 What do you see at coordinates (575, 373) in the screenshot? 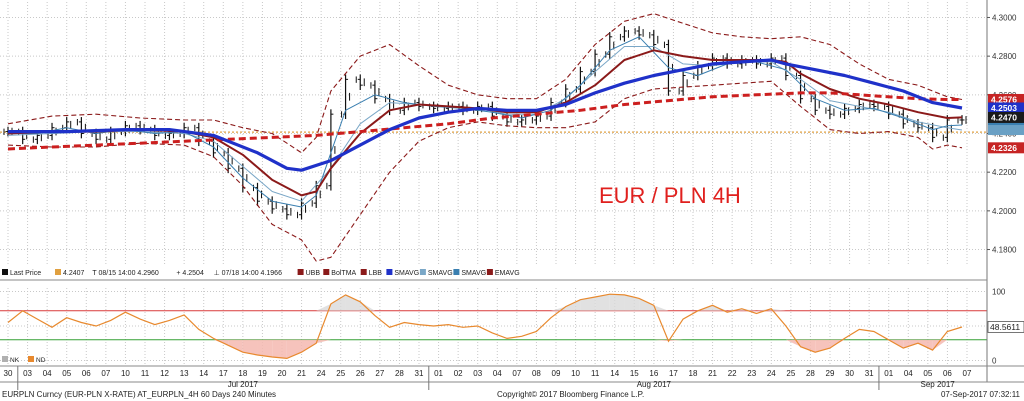
I see `x-tick-label: 10` at bounding box center [575, 373].